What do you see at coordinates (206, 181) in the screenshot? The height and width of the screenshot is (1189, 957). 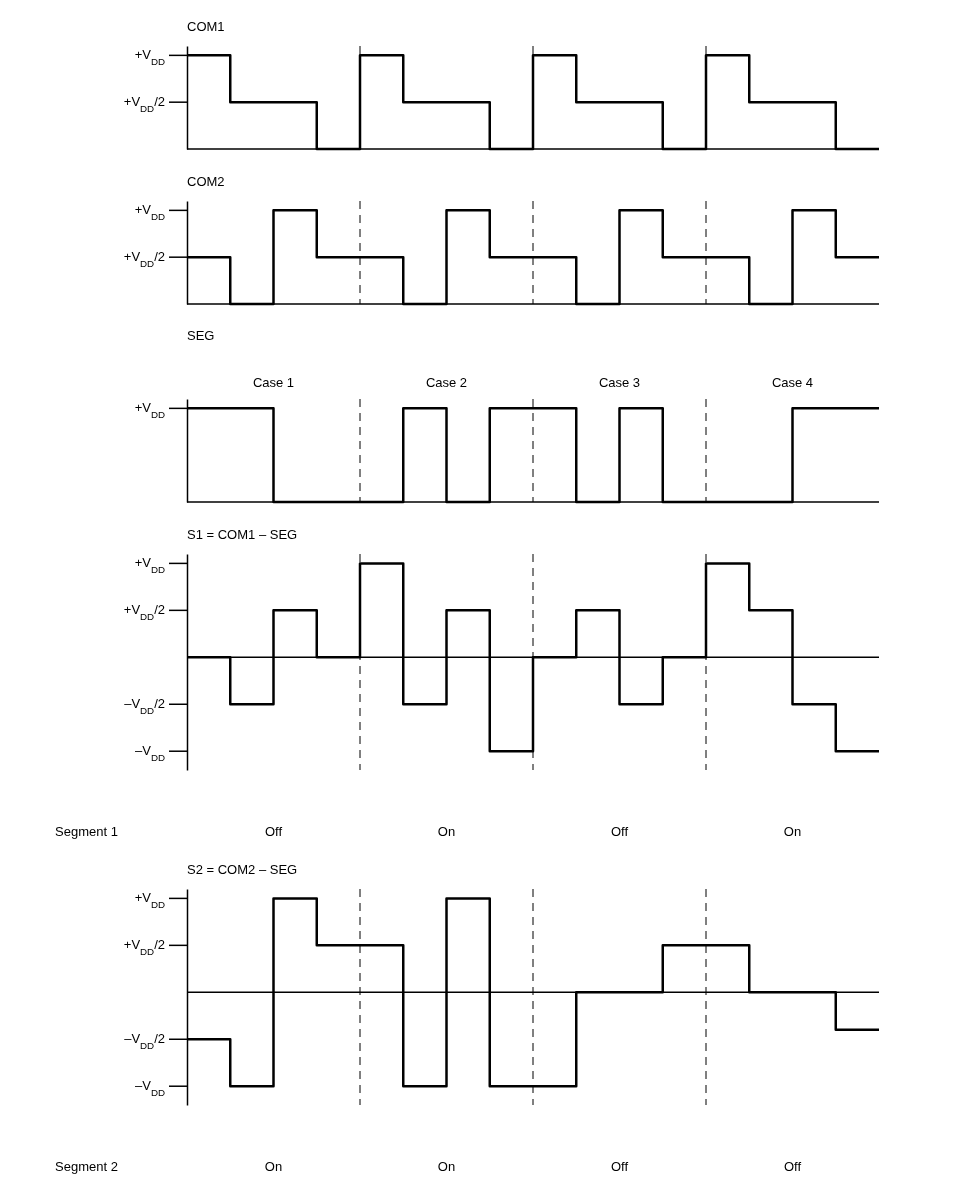 I see `chart-title: COM2` at bounding box center [206, 181].